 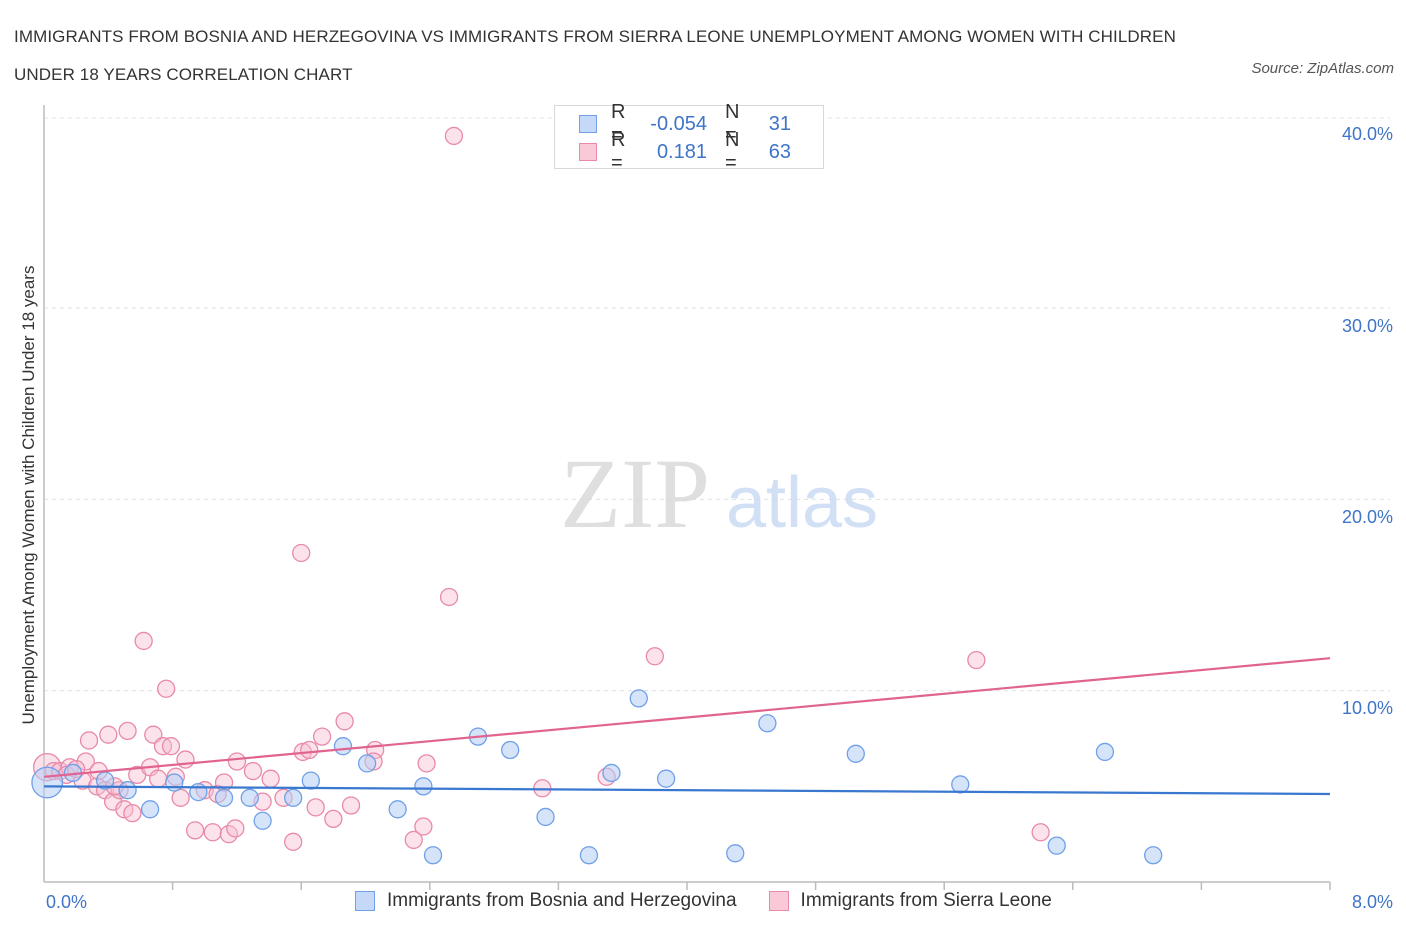 I want to click on series-legend-label: Immigrants from Sierra Leone, so click(x=926, y=900).